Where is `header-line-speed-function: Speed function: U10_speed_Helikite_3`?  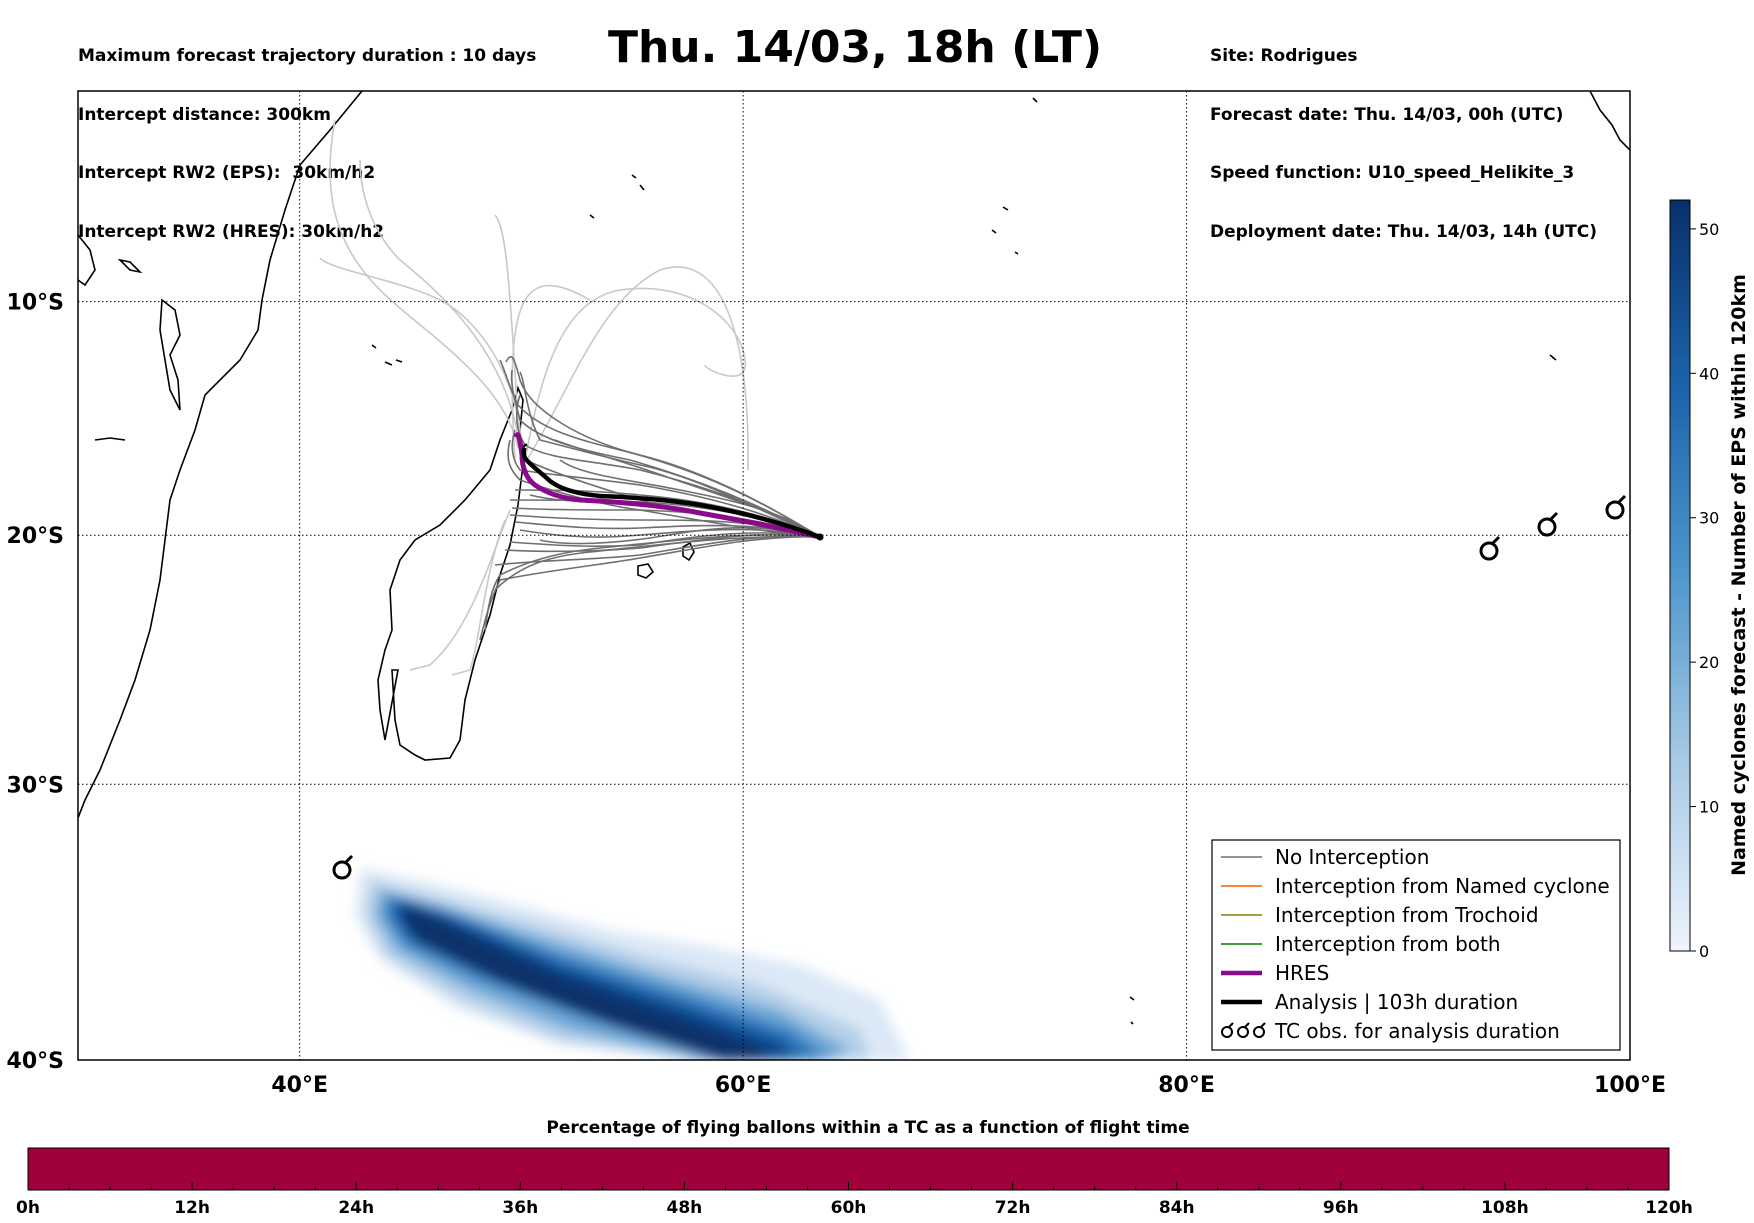 header-line-speed-function: Speed function: U10_speed_Helikite_3 is located at coordinates (1392, 173).